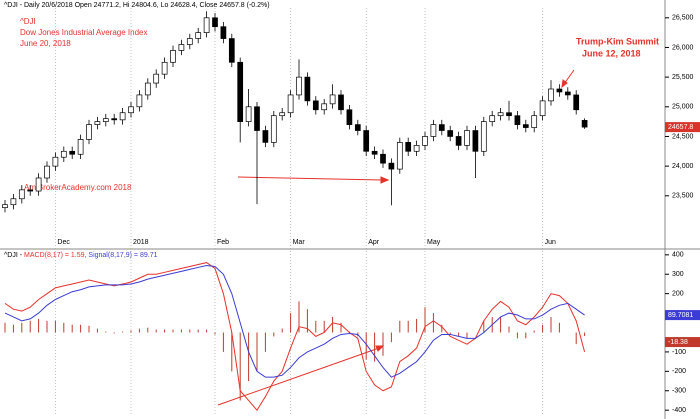 This screenshot has width=700, height=419. I want to click on y-tick-label: 23,500, so click(683, 196).